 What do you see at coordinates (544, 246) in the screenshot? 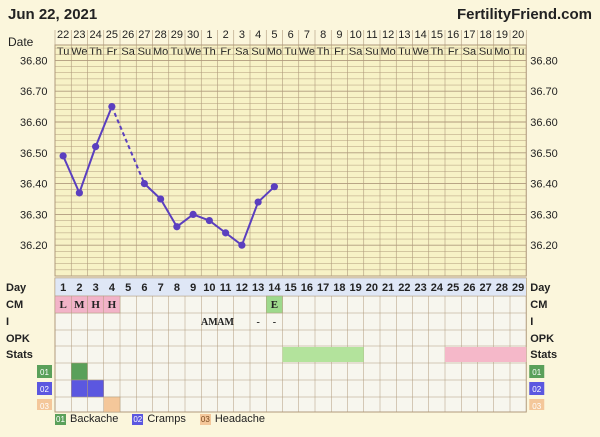
I see `y-tick-right: 36.20` at bounding box center [544, 246].